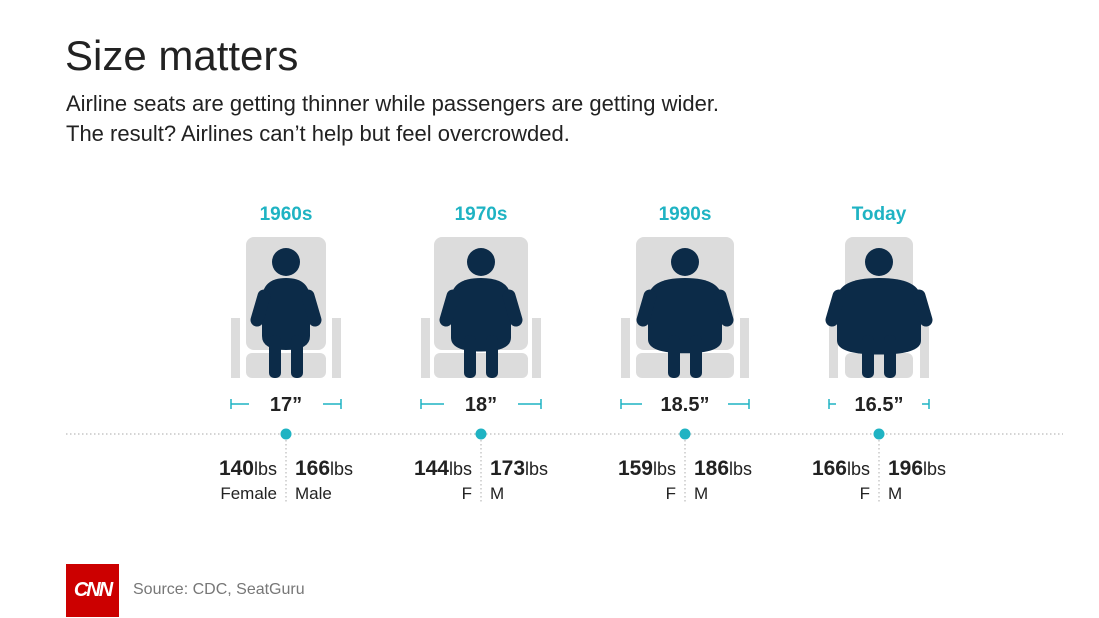 The height and width of the screenshot is (618, 1099). What do you see at coordinates (519, 468) in the screenshot?
I see `male-weight: 173lbs` at bounding box center [519, 468].